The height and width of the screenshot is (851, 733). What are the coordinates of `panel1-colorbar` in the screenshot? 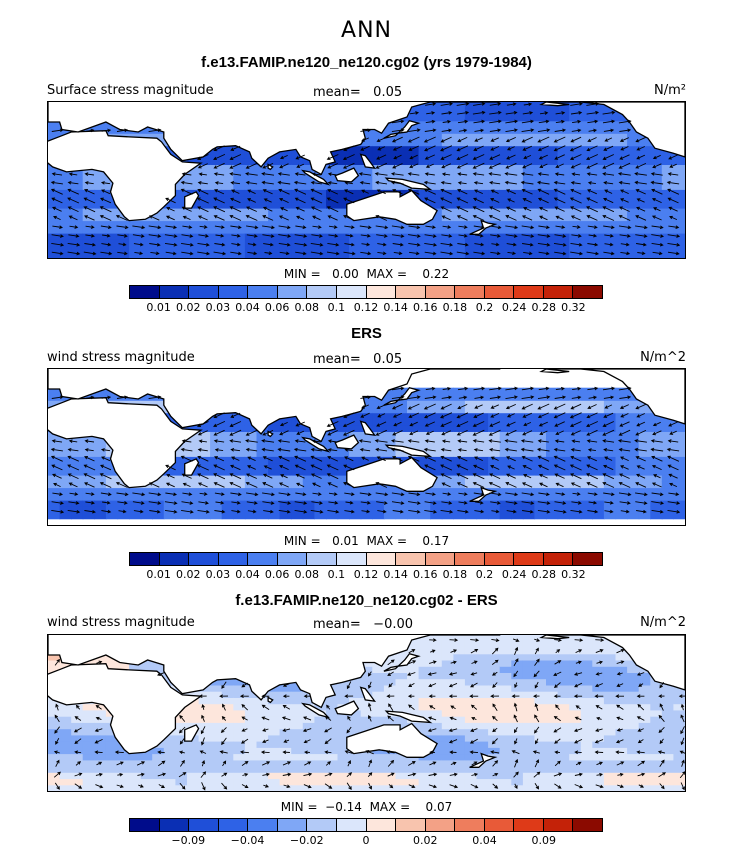 It's located at (366, 292).